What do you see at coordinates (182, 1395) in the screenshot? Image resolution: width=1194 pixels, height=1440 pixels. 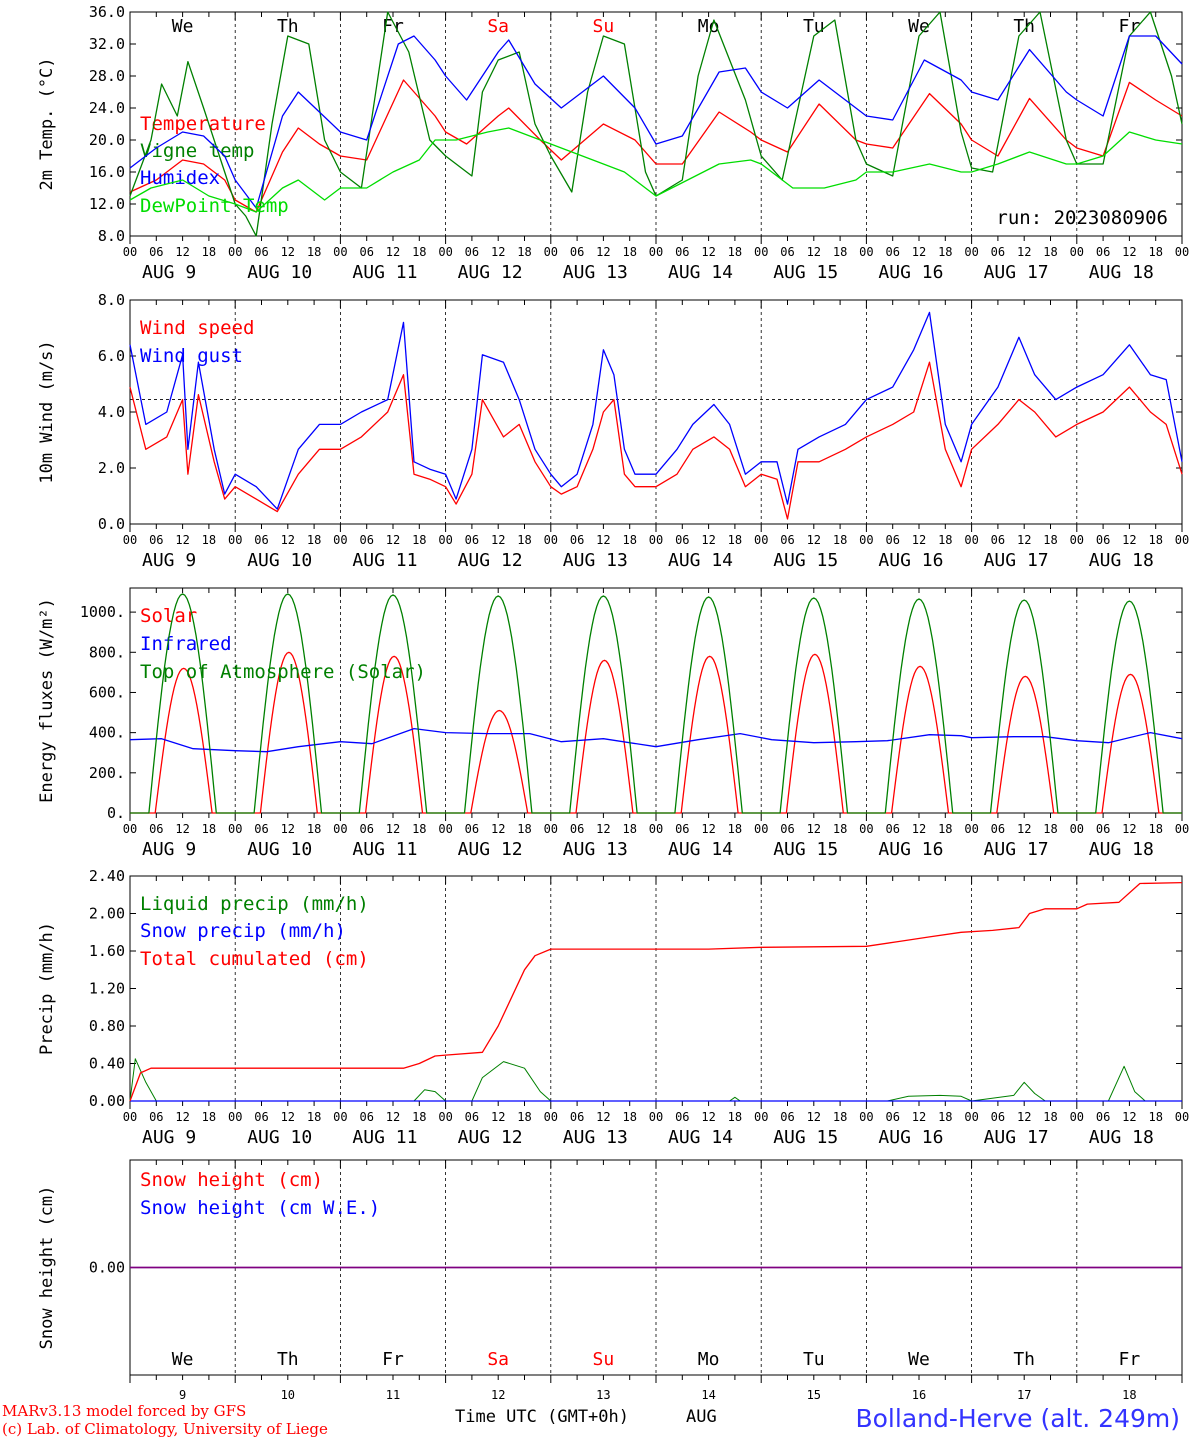 I see `day-number: 9` at bounding box center [182, 1395].